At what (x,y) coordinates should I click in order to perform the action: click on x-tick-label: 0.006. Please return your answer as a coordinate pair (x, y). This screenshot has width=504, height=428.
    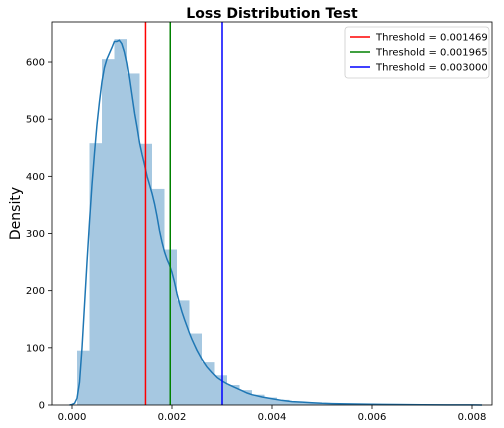
    Looking at the image, I should click on (372, 417).